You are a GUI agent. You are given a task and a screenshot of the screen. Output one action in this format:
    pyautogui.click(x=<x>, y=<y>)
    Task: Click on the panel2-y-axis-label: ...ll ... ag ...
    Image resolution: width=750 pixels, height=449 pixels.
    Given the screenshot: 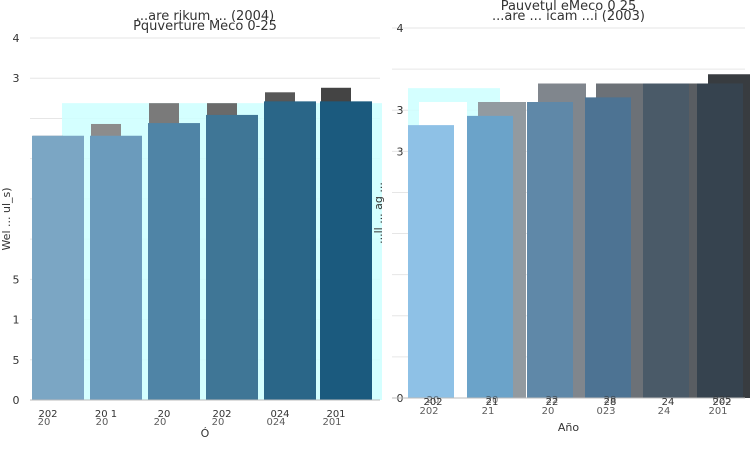 What is the action you would take?
    pyautogui.click(x=378, y=213)
    